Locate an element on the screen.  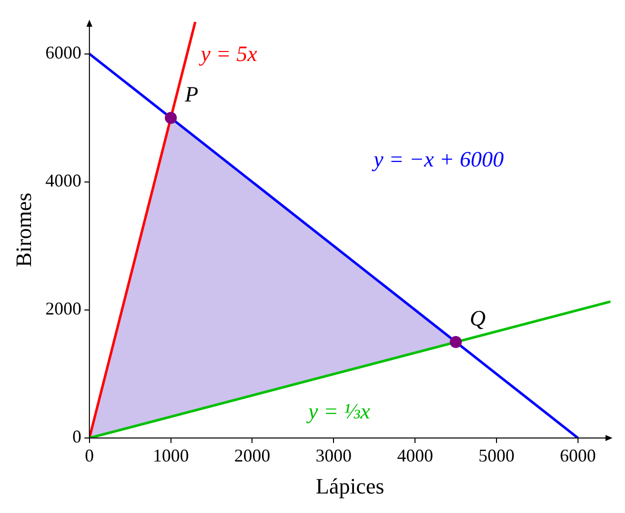
text: y = −x + 6000 is located at coordinates (438, 159).